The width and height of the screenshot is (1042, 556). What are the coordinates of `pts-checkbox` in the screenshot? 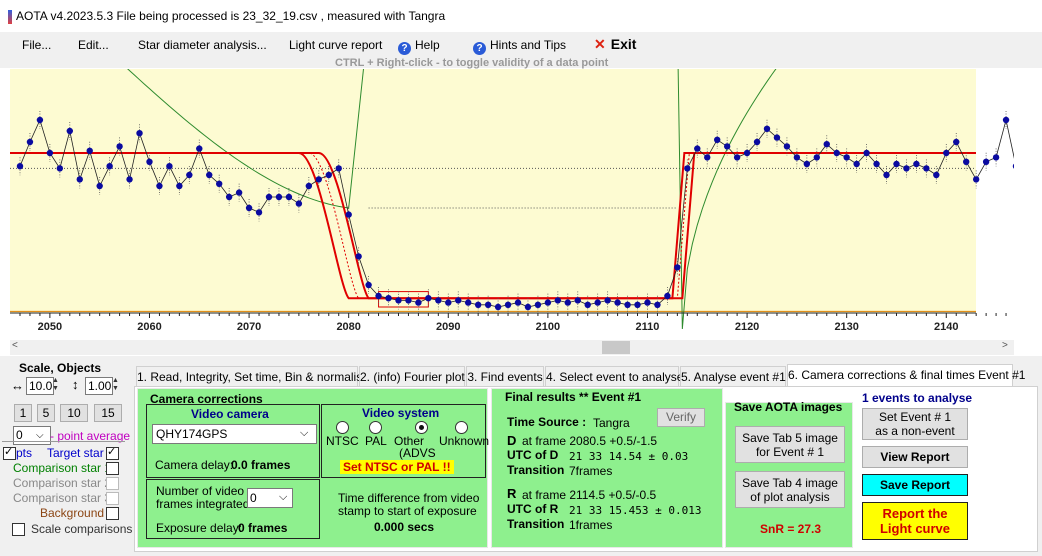 It's located at (9, 452).